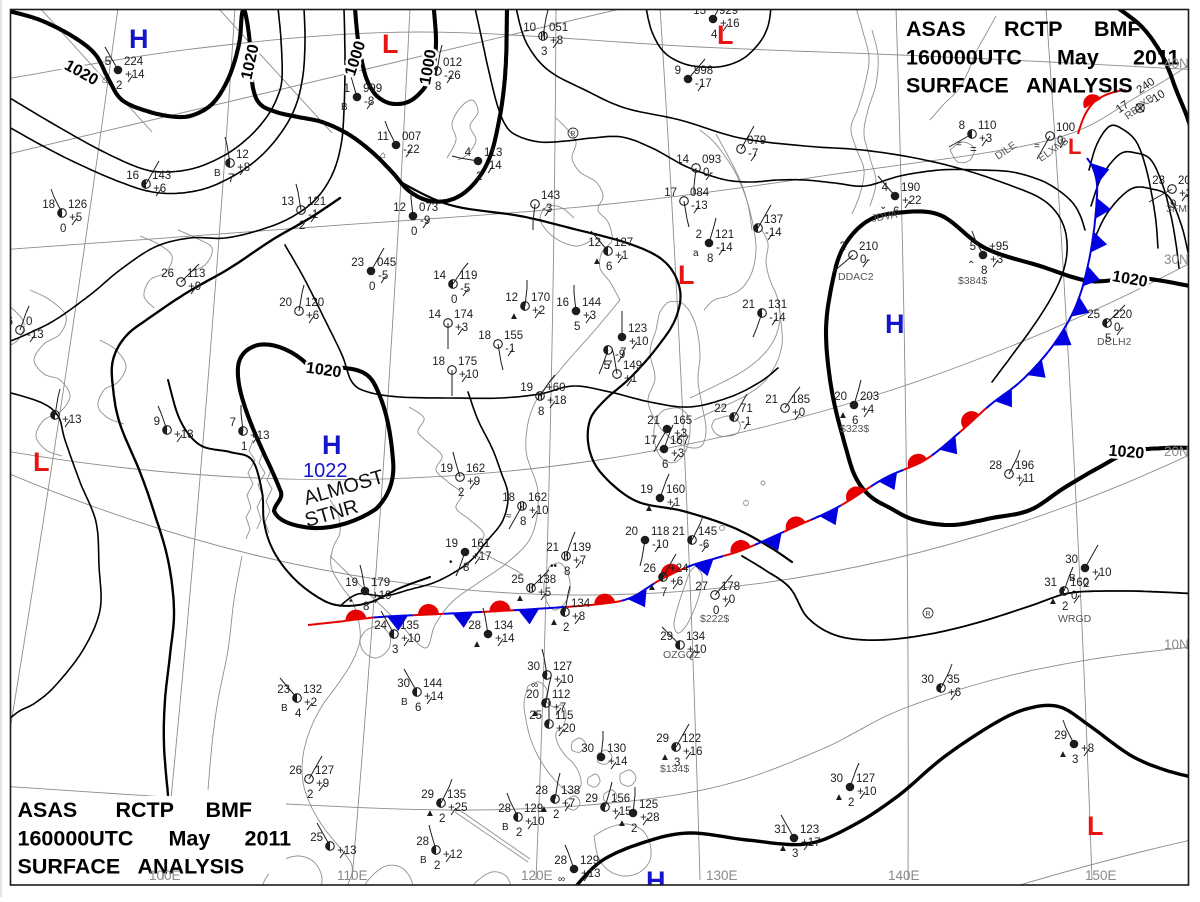 This screenshot has width=1200, height=902. I want to click on svg-text: 144, so click(592, 303).